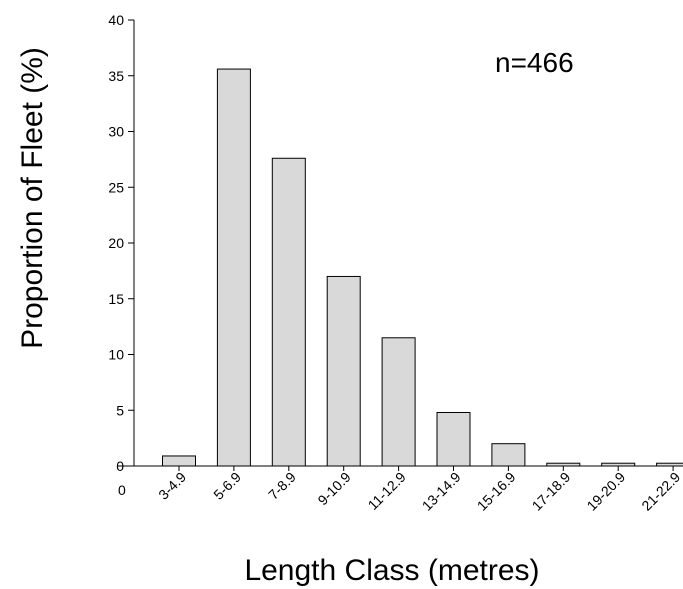  I want to click on x-tick-label: 13-14.9, so click(441, 491).